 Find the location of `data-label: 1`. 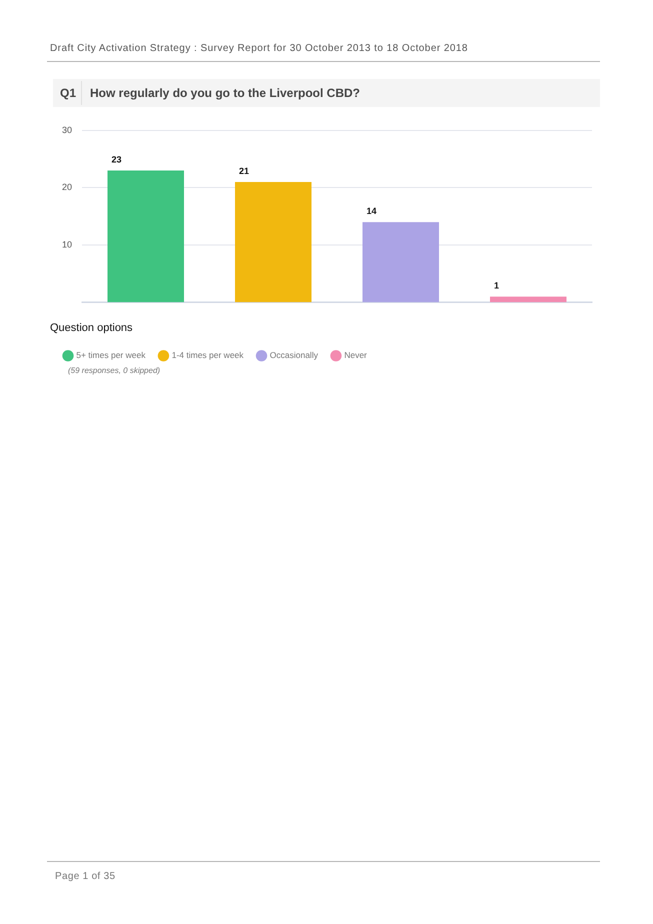

data-label: 1 is located at coordinates (497, 285).